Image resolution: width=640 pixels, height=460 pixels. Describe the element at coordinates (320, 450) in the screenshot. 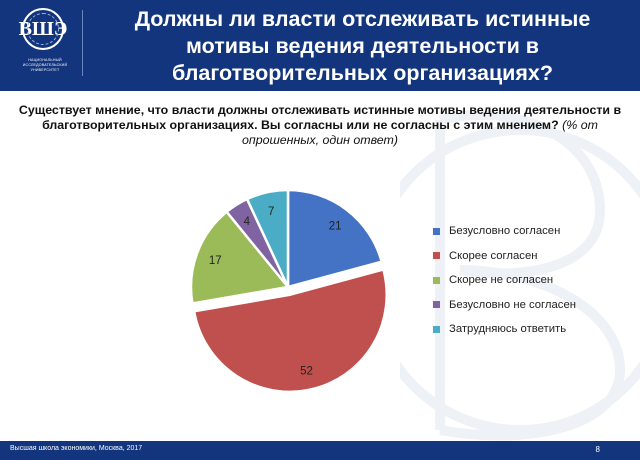

I see `footer-bar: Высшая школа экономики, Москва, 2017 8` at that location.